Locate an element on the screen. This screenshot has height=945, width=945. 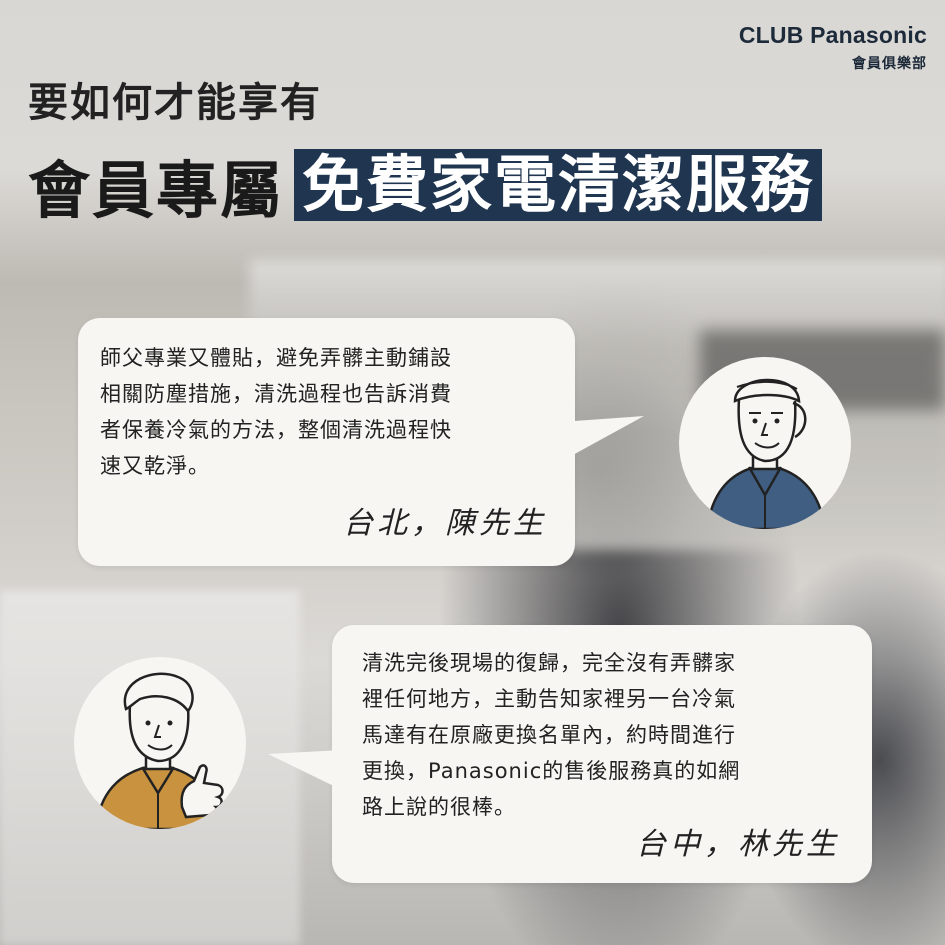
testimonial-line: 更換，Panasonic的售後服務真的如網 is located at coordinates (551, 771).